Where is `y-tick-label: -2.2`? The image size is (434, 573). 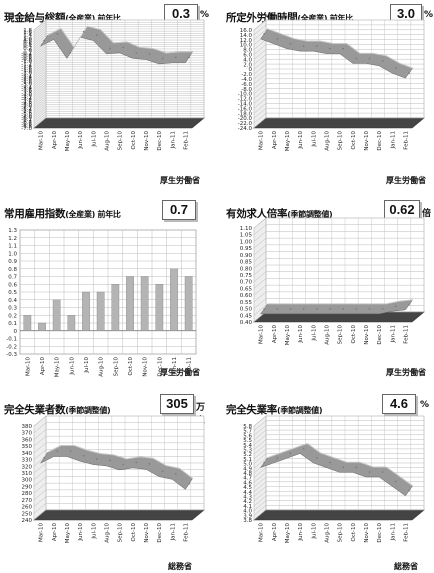 y-tick-label: -2.2 is located at coordinates (26, 76).